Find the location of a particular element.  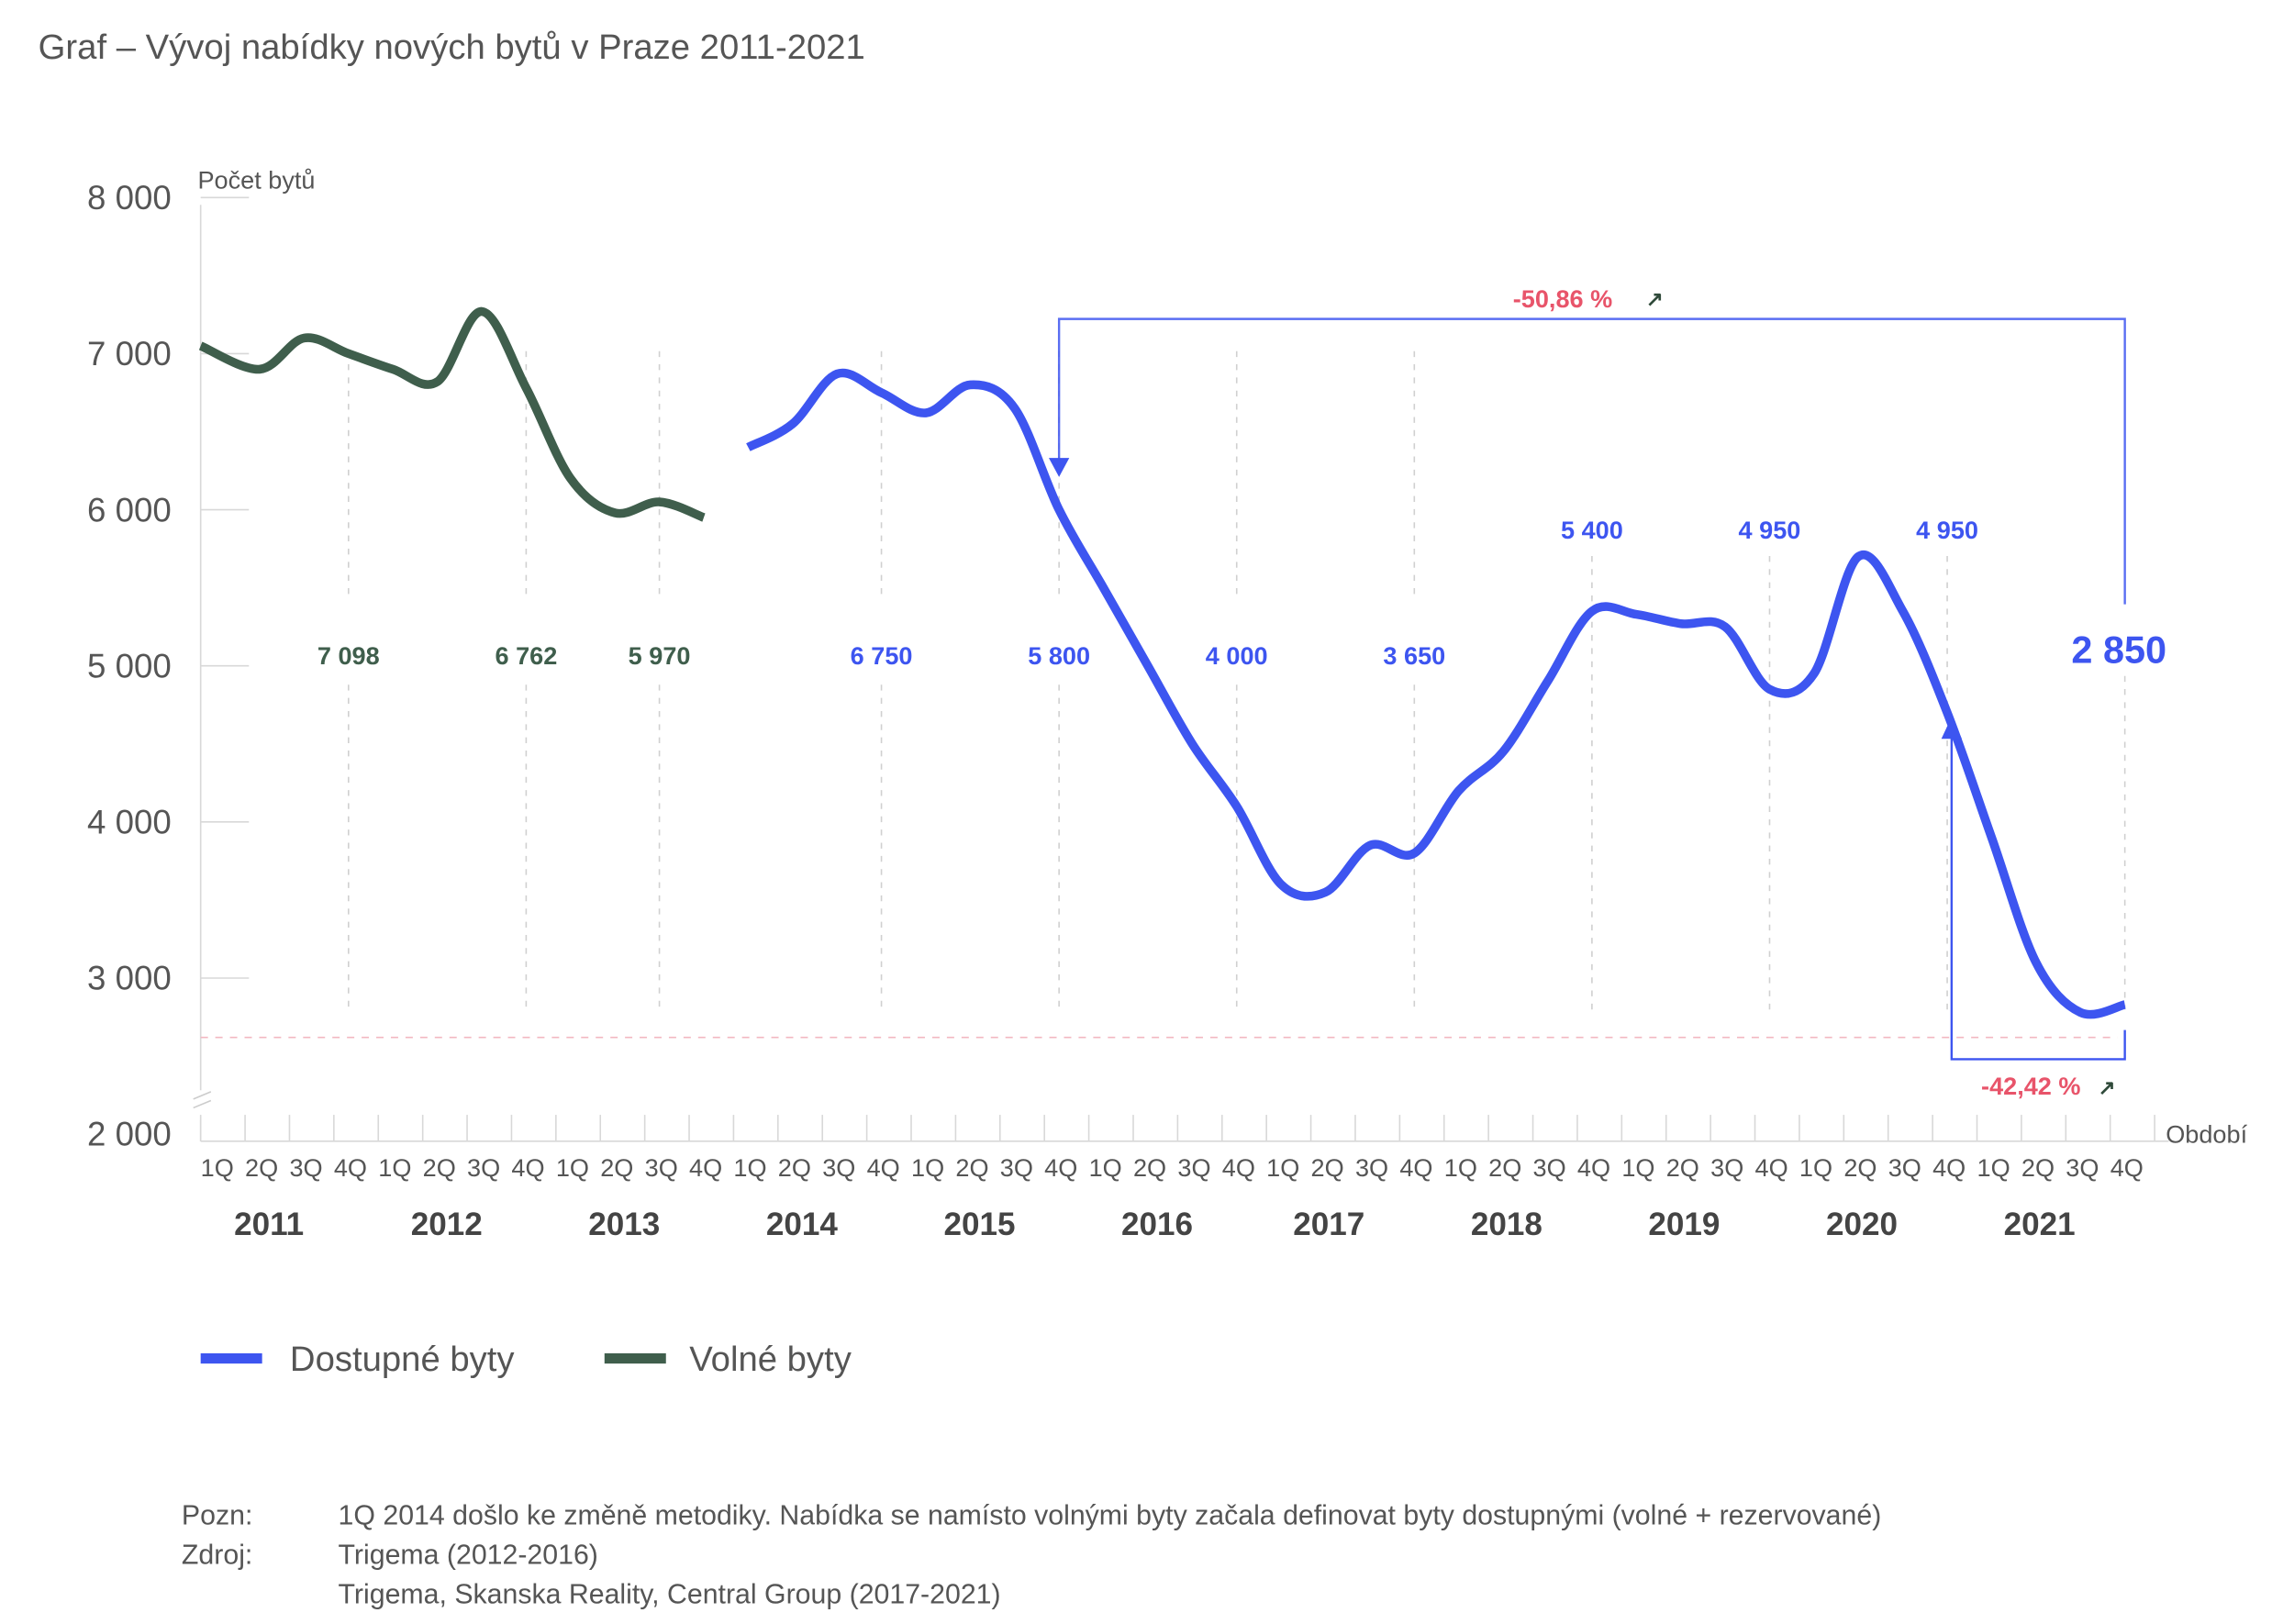

year-value-label: 3 650 is located at coordinates (1414, 655).